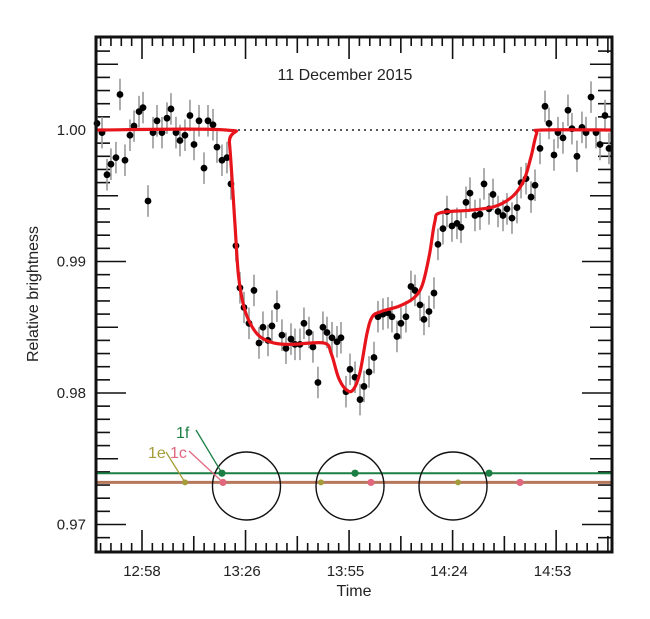 The height and width of the screenshot is (619, 650). What do you see at coordinates (242, 571) in the screenshot?
I see `x-tick-label: 13:26` at bounding box center [242, 571].